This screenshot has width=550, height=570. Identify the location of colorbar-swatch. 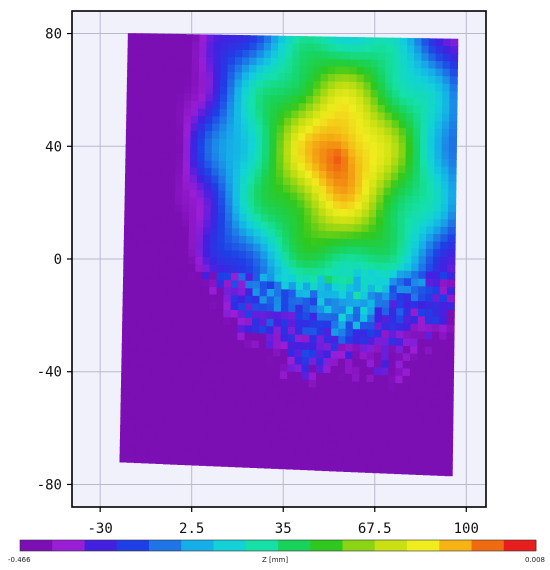
(230, 545).